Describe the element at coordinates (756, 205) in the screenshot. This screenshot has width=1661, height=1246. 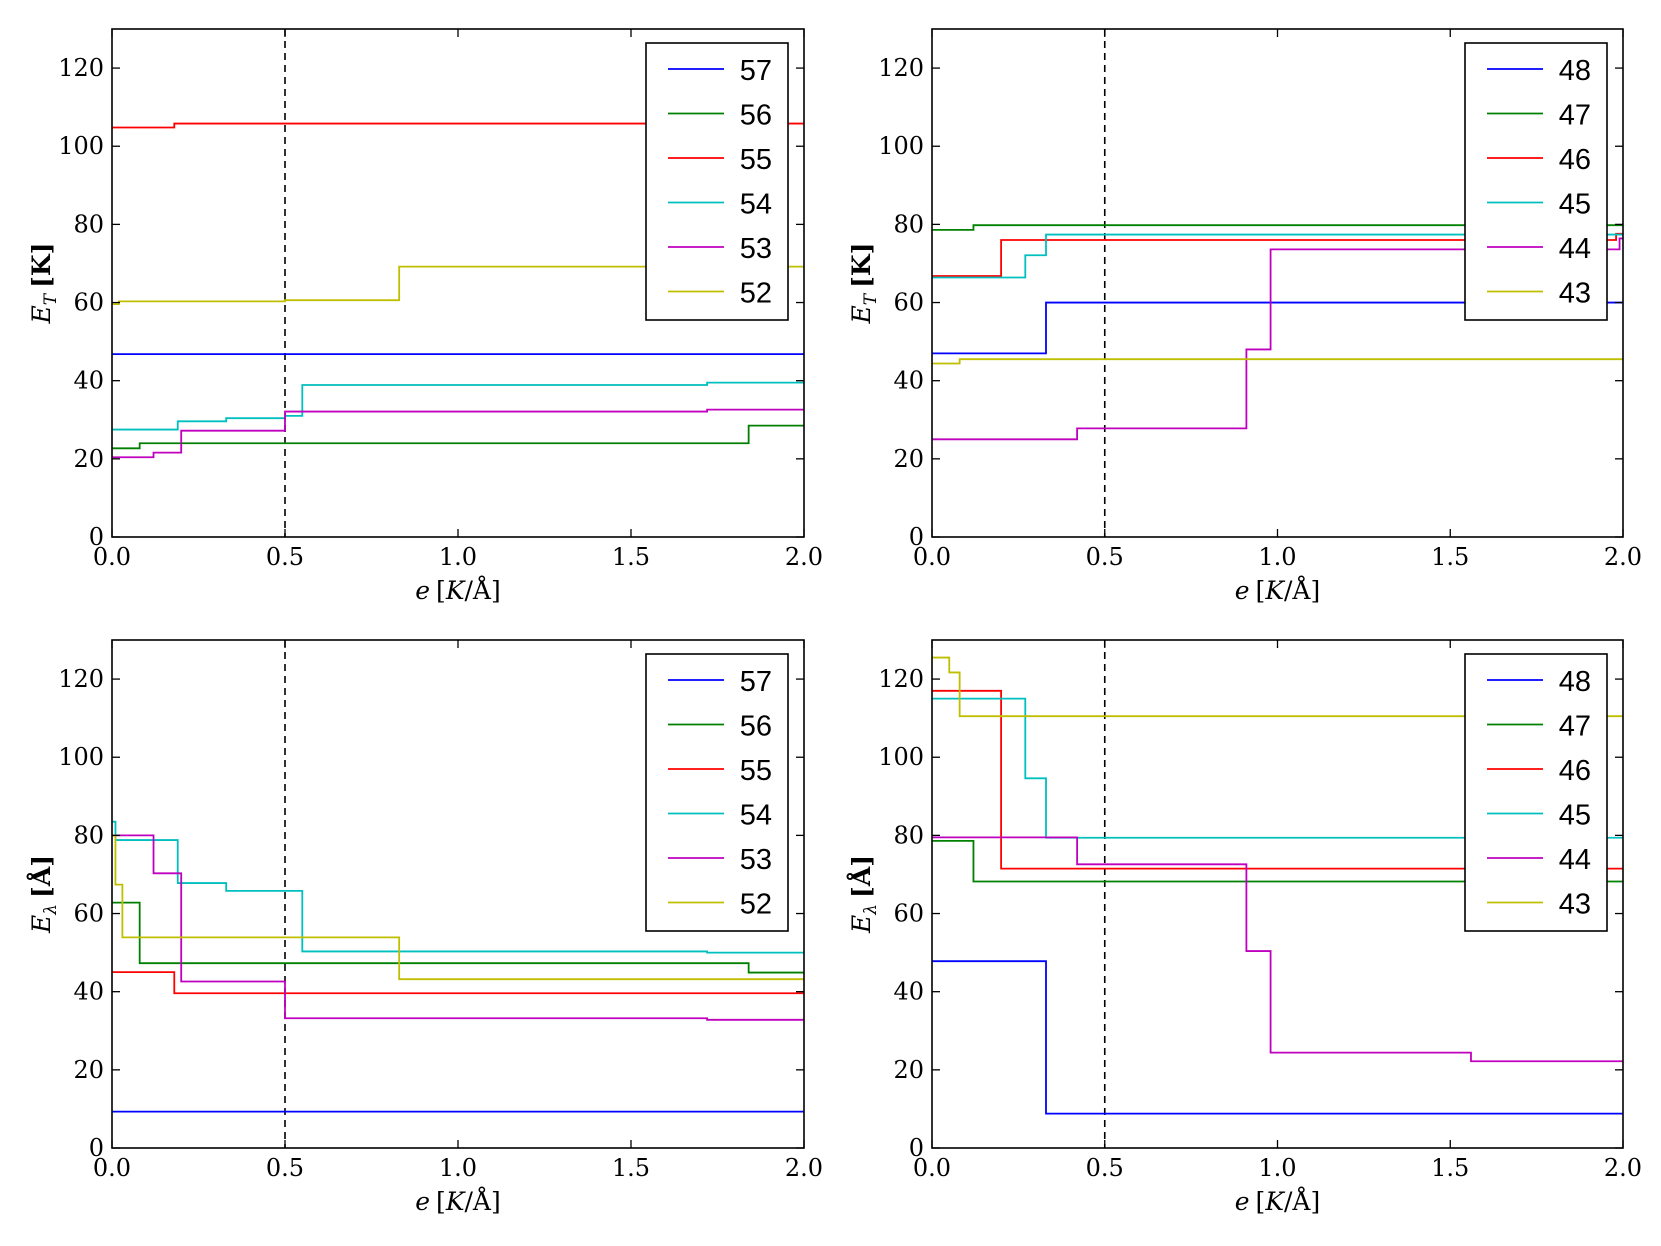
I see `legend-label-54: 54` at that location.